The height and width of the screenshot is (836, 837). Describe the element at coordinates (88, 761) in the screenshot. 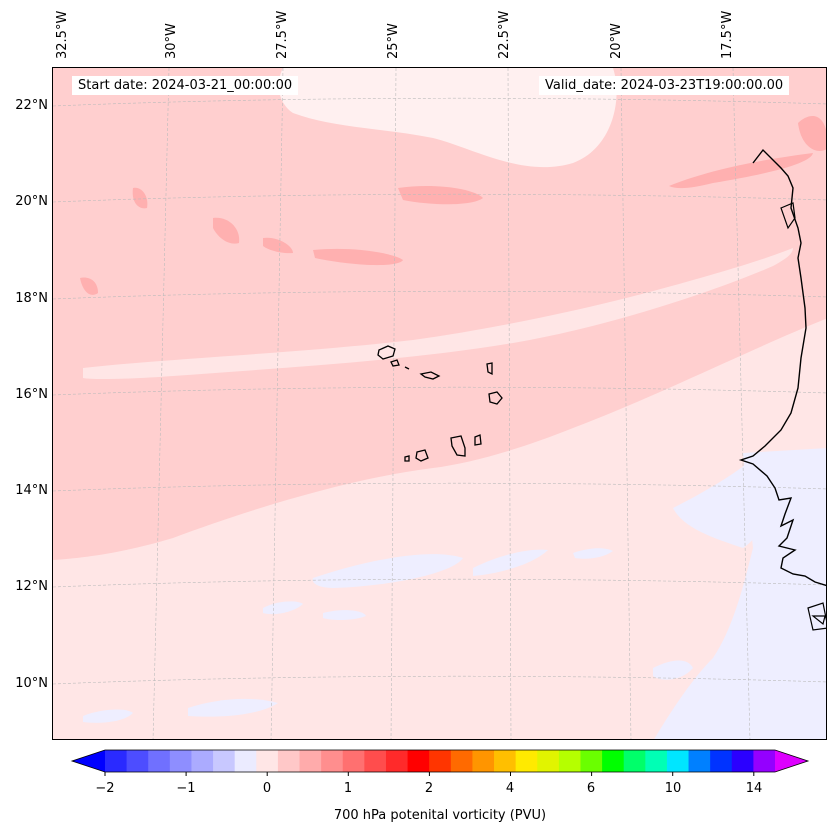

I see `colorbar-extend-min` at that location.